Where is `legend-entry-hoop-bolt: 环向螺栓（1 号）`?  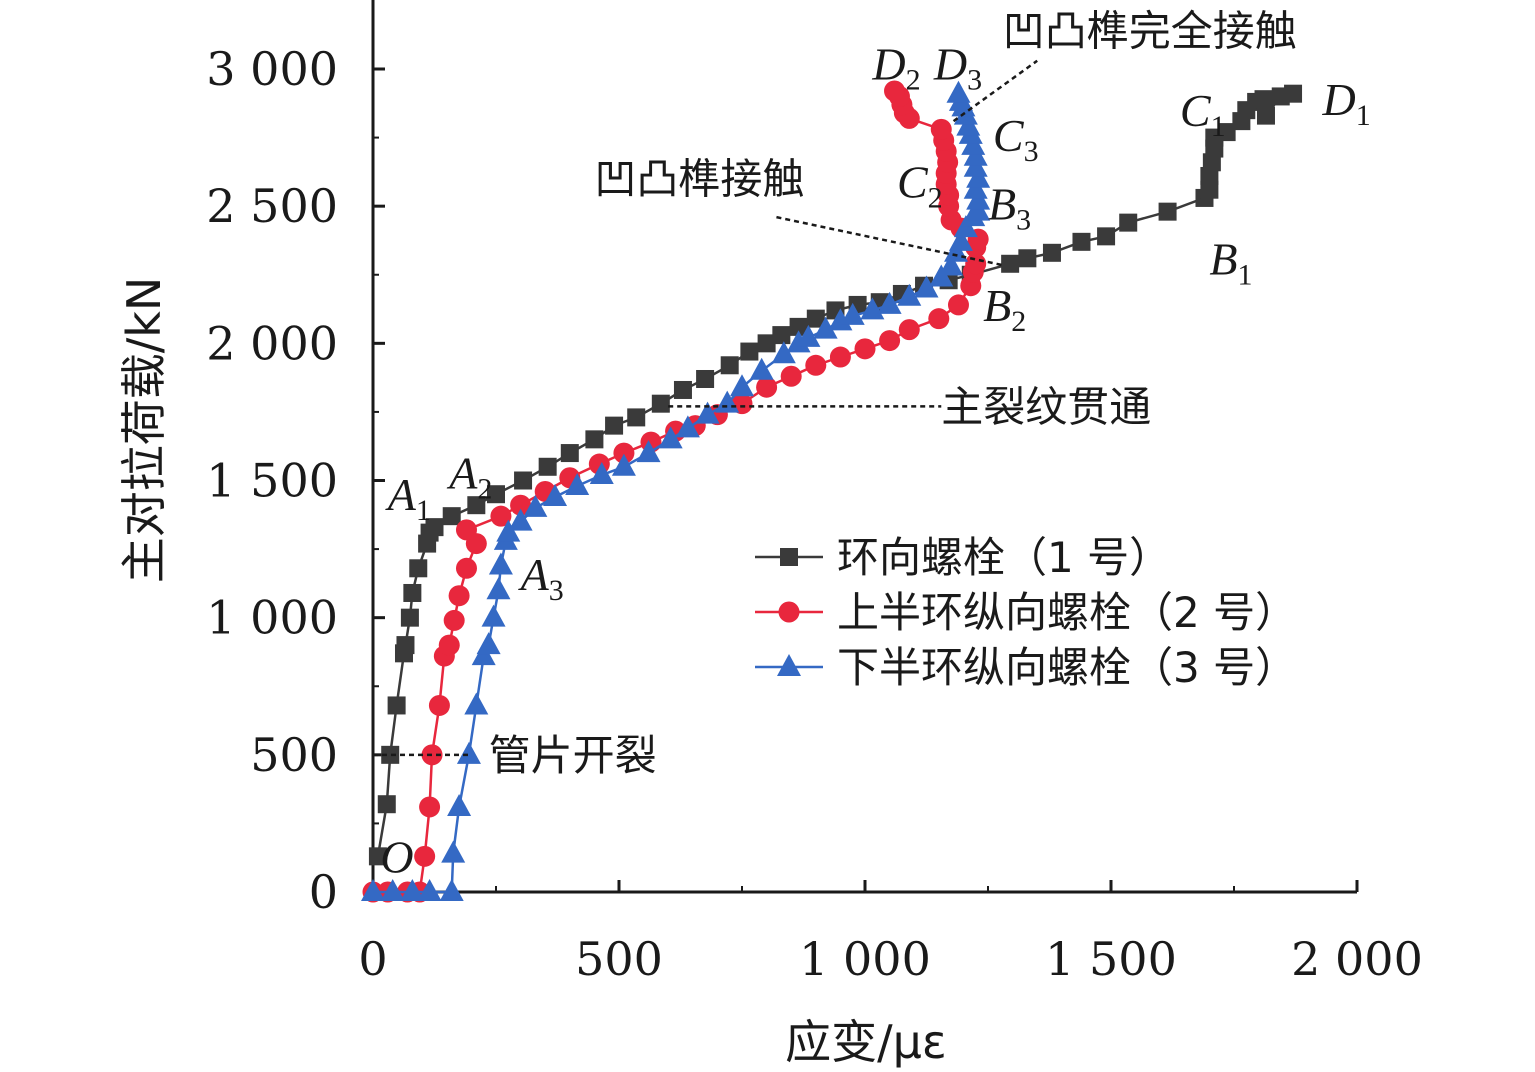
legend-entry-hoop-bolt: 环向螺栓（1 号） is located at coordinates (963, 557).